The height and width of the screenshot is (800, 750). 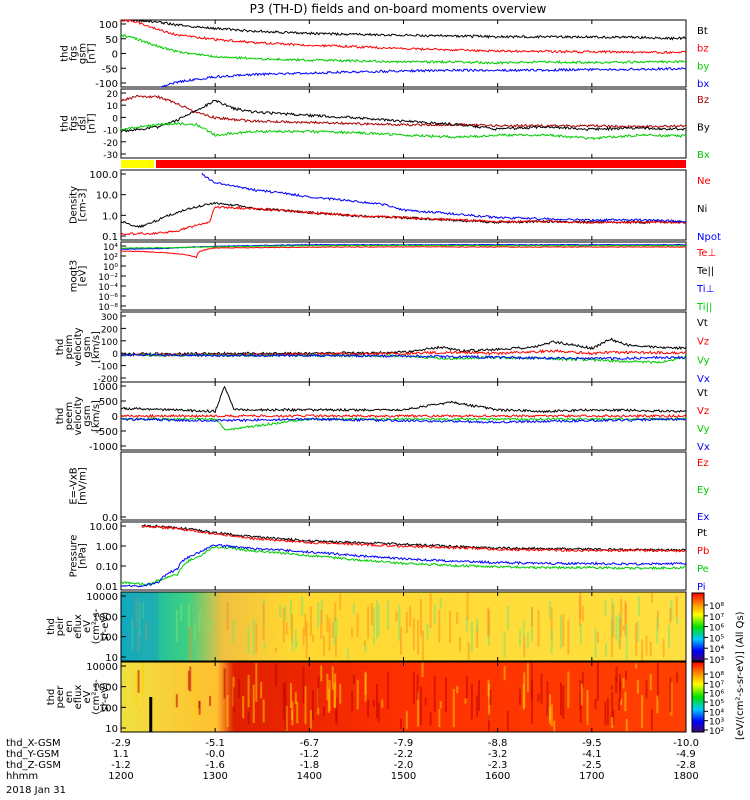 What do you see at coordinates (79, 205) in the screenshot?
I see `y-axis-label: Density[cm-3]` at bounding box center [79, 205].